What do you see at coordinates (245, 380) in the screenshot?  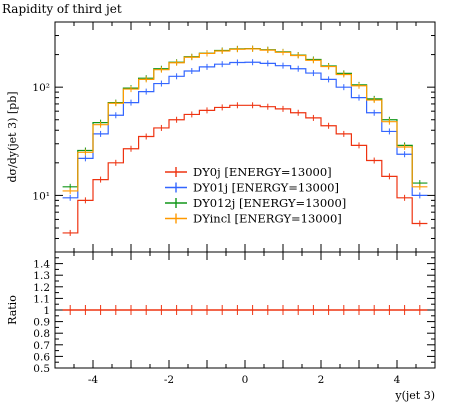 I see `x-tick-label: 0` at bounding box center [245, 380].